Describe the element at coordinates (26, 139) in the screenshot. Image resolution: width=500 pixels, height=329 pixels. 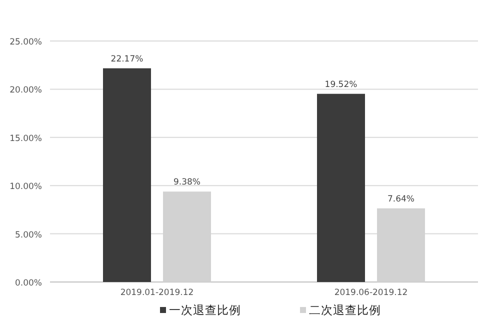
I see `y-tick-label: 15.00%` at that location.